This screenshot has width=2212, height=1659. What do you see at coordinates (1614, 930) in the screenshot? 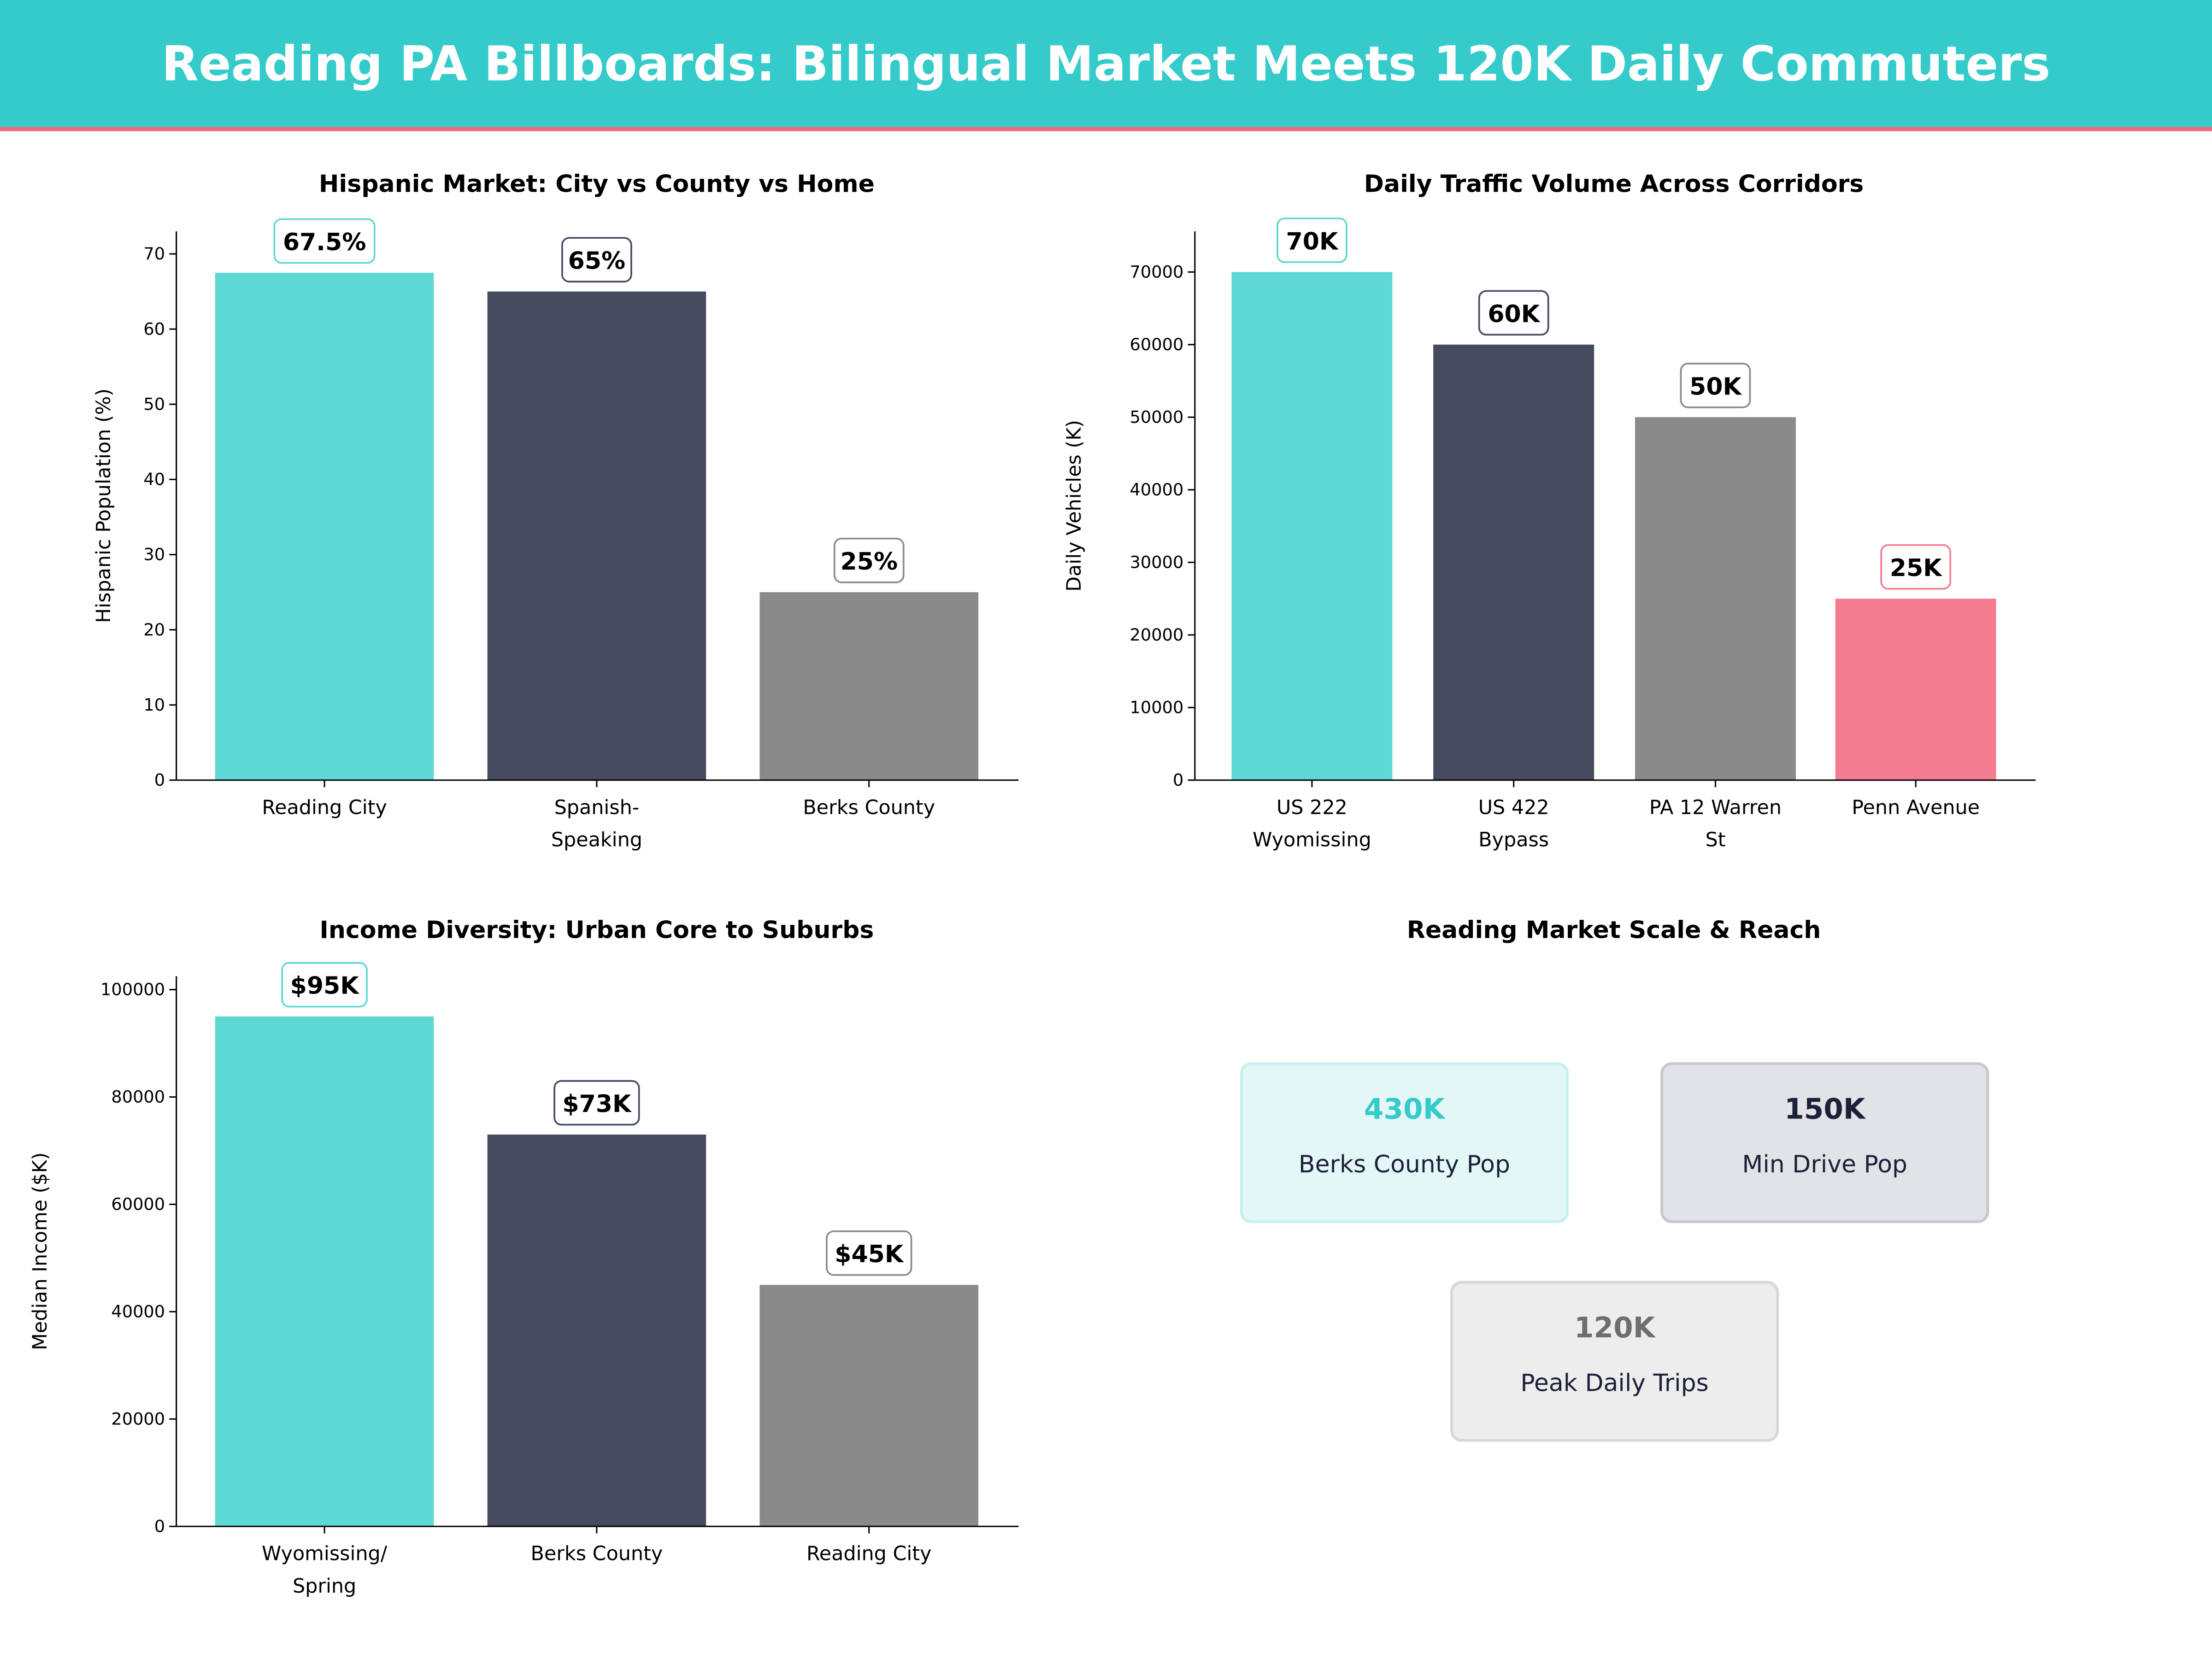
I see `scale-panel-title: Reading Market Scale & Reach` at bounding box center [1614, 930].